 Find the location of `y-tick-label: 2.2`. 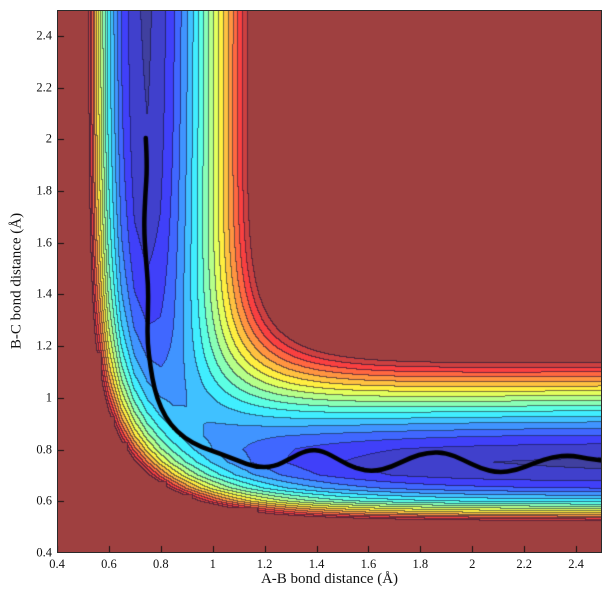

y-tick-label: 2.2 is located at coordinates (44, 87).